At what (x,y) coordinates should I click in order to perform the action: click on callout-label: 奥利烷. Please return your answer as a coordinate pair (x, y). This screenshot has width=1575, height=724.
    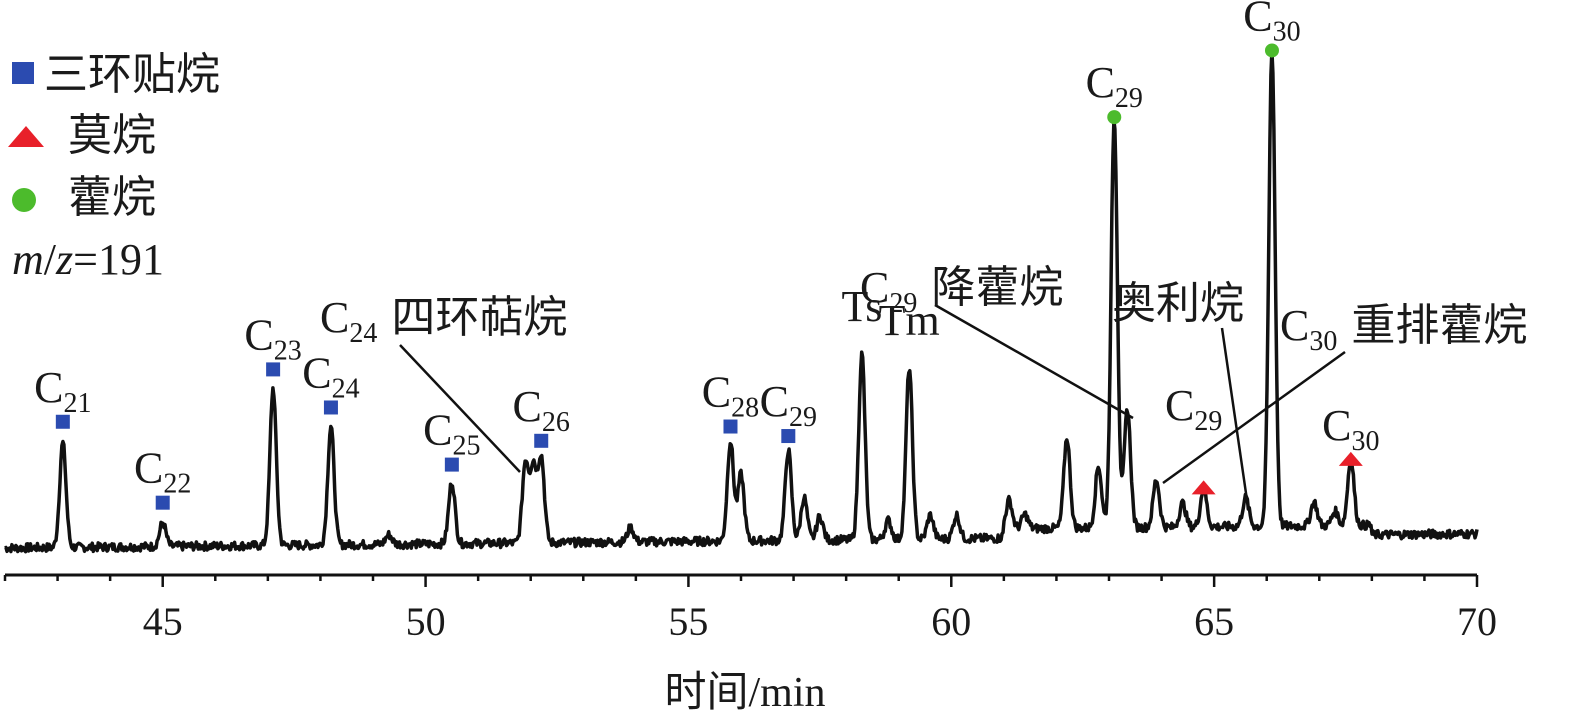
    Looking at the image, I should click on (1178, 303).